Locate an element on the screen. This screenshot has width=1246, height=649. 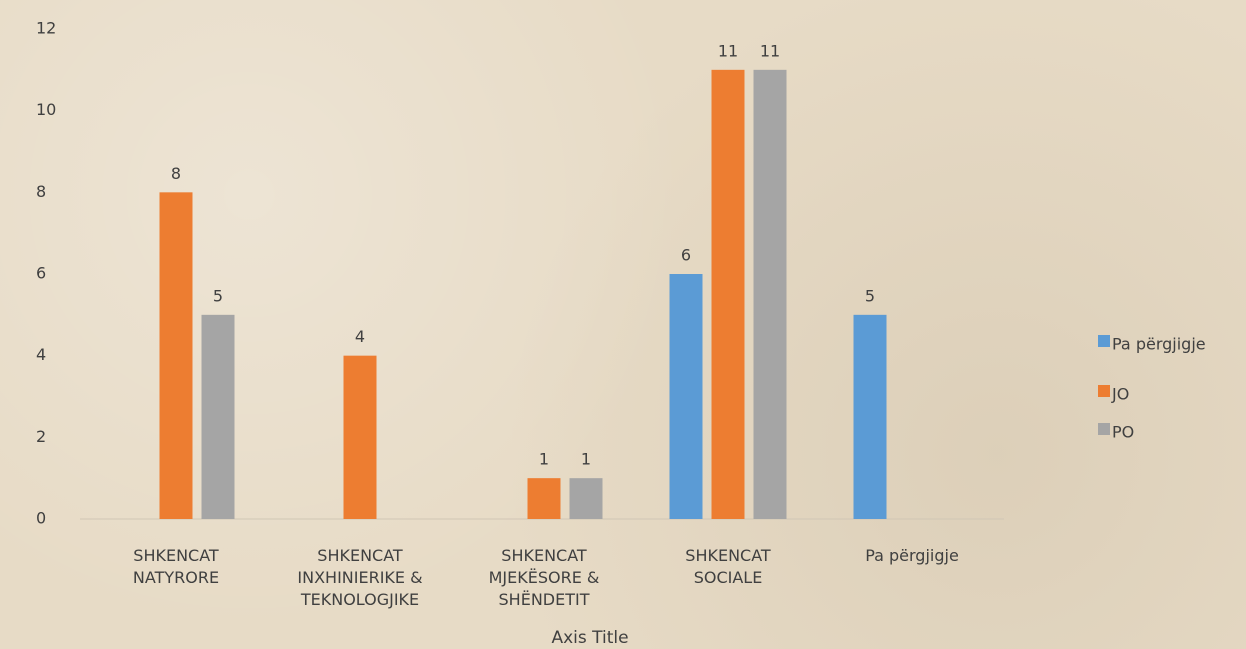
x-tick-label: SHKENCAT MJEKËSORE & SHËNDETIT is located at coordinates (544, 577).